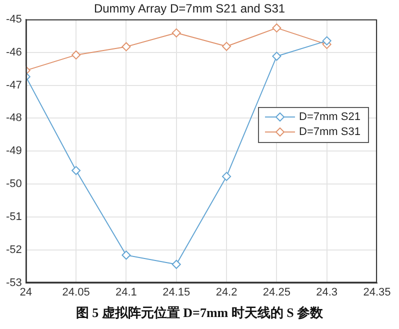 This screenshot has width=399, height=329. Describe the element at coordinates (377, 292) in the screenshot. I see `x-tick-label: 24.35` at that location.